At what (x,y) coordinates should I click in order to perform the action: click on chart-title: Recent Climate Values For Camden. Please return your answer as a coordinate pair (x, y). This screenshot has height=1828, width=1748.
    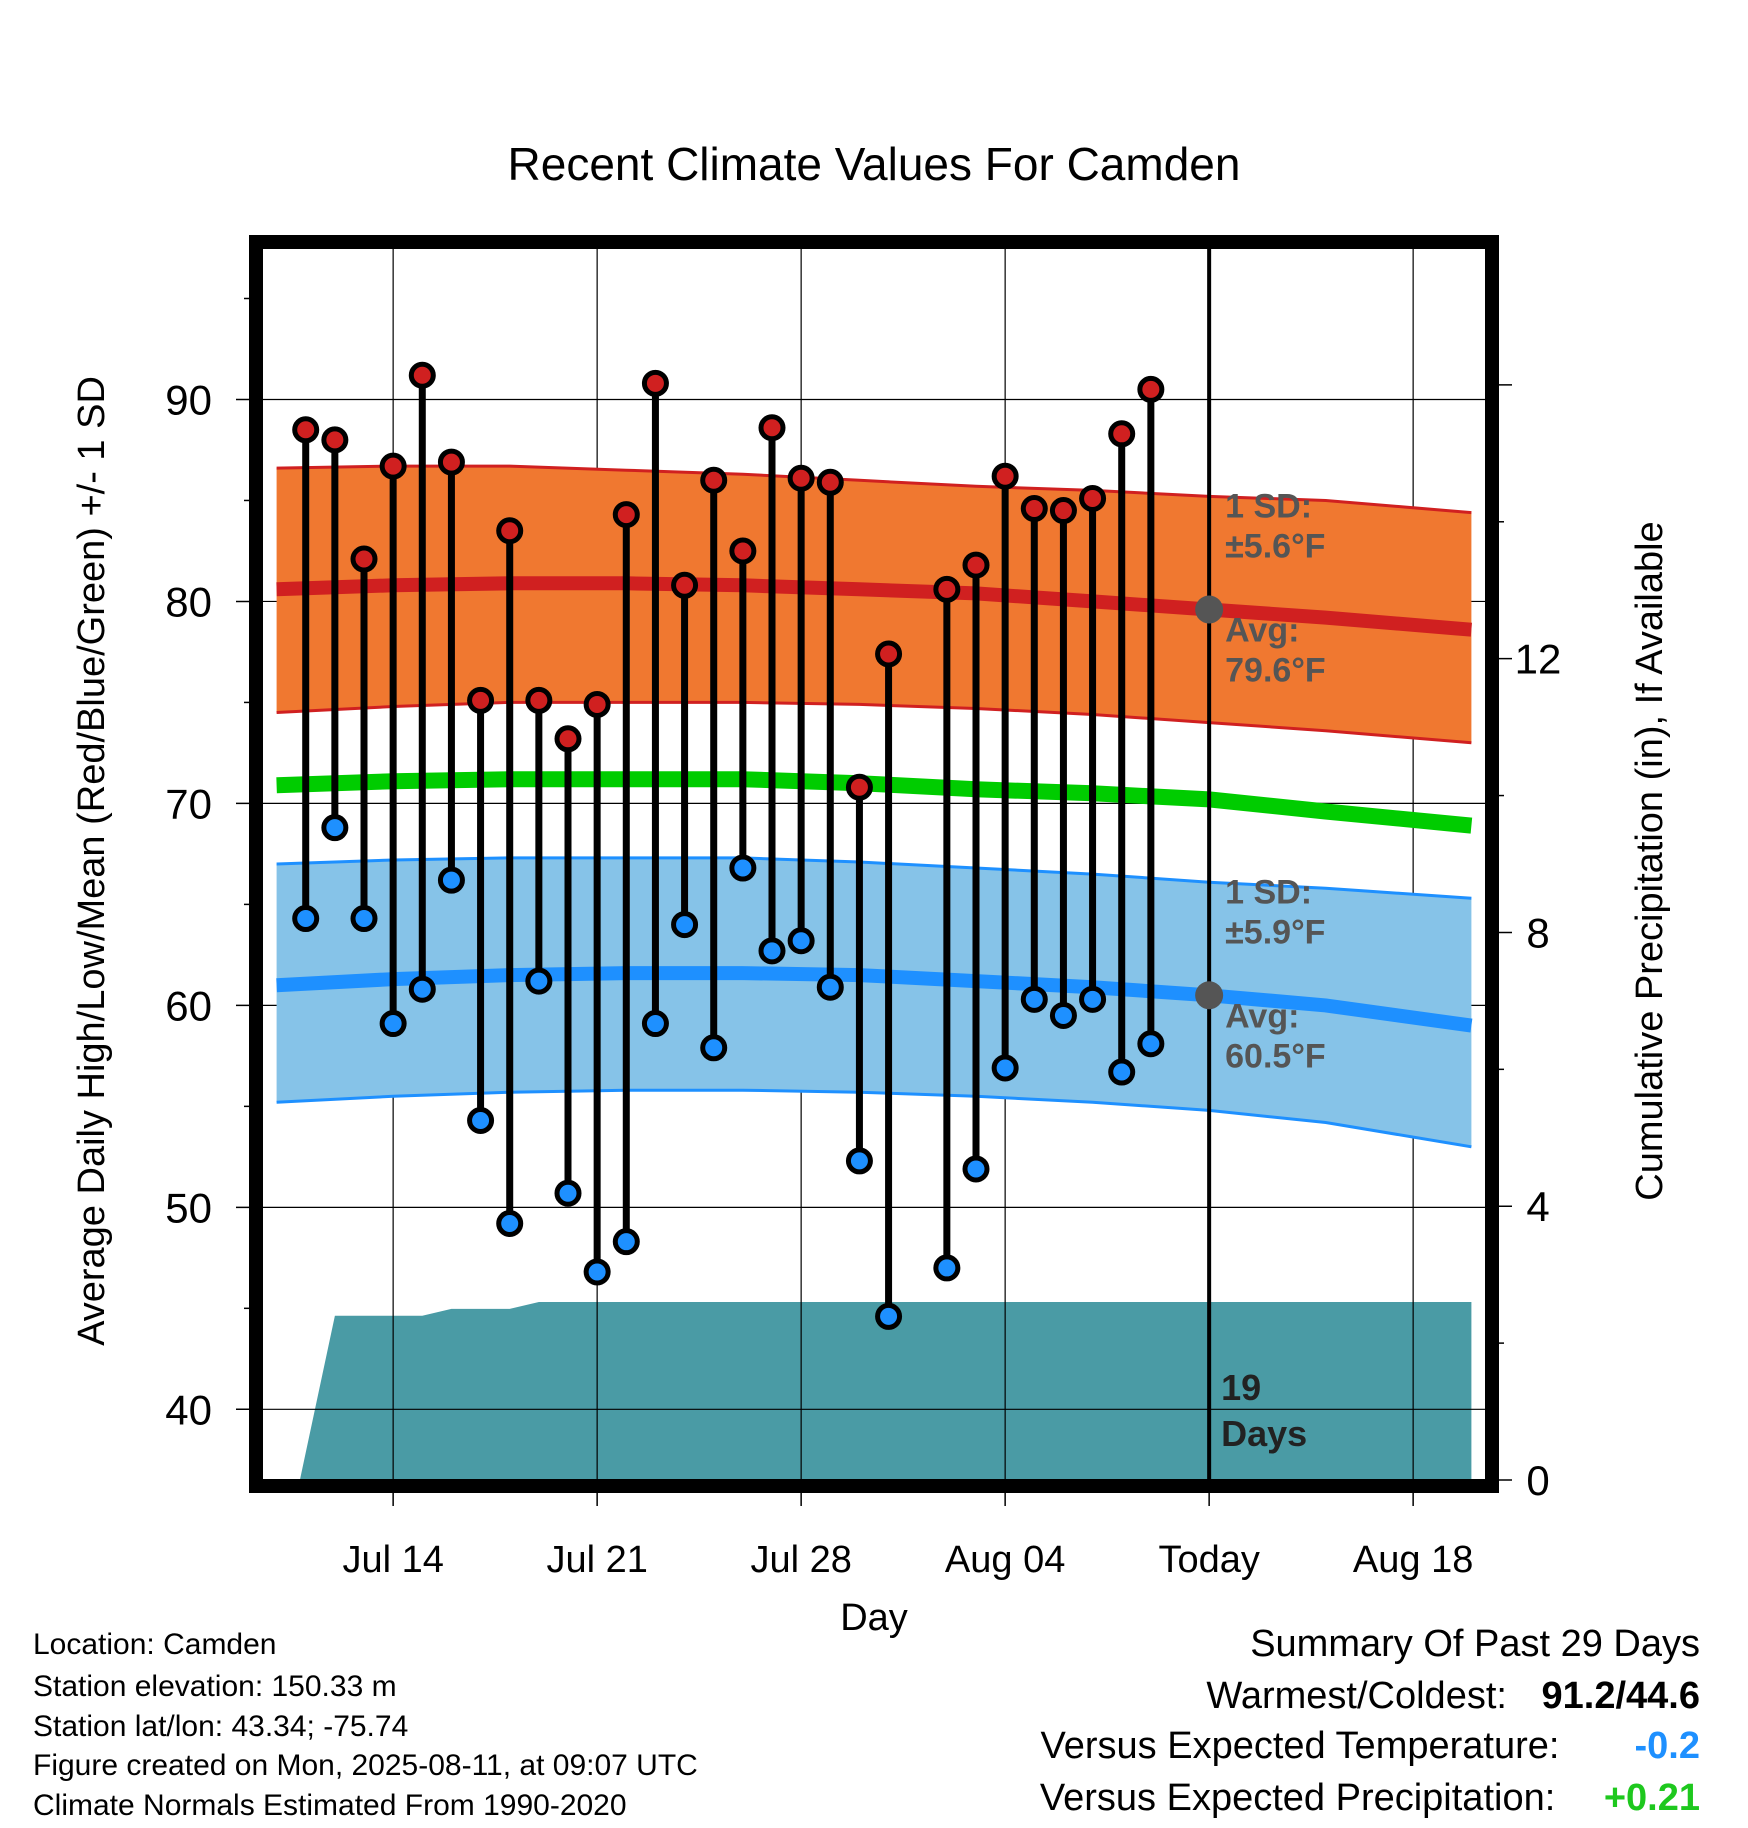
    Looking at the image, I should click on (874, 164).